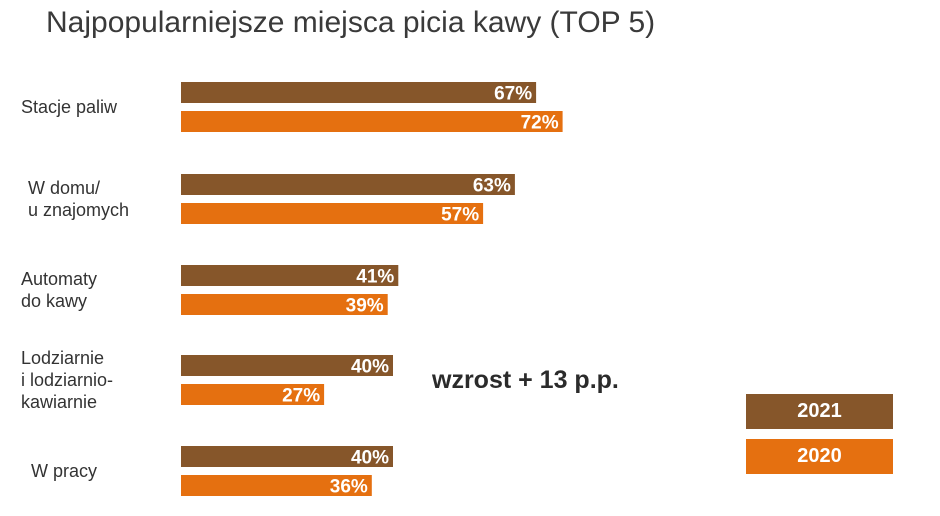  Describe the element at coordinates (365, 306) in the screenshot. I see `data-label-2020-2: 39%` at that location.